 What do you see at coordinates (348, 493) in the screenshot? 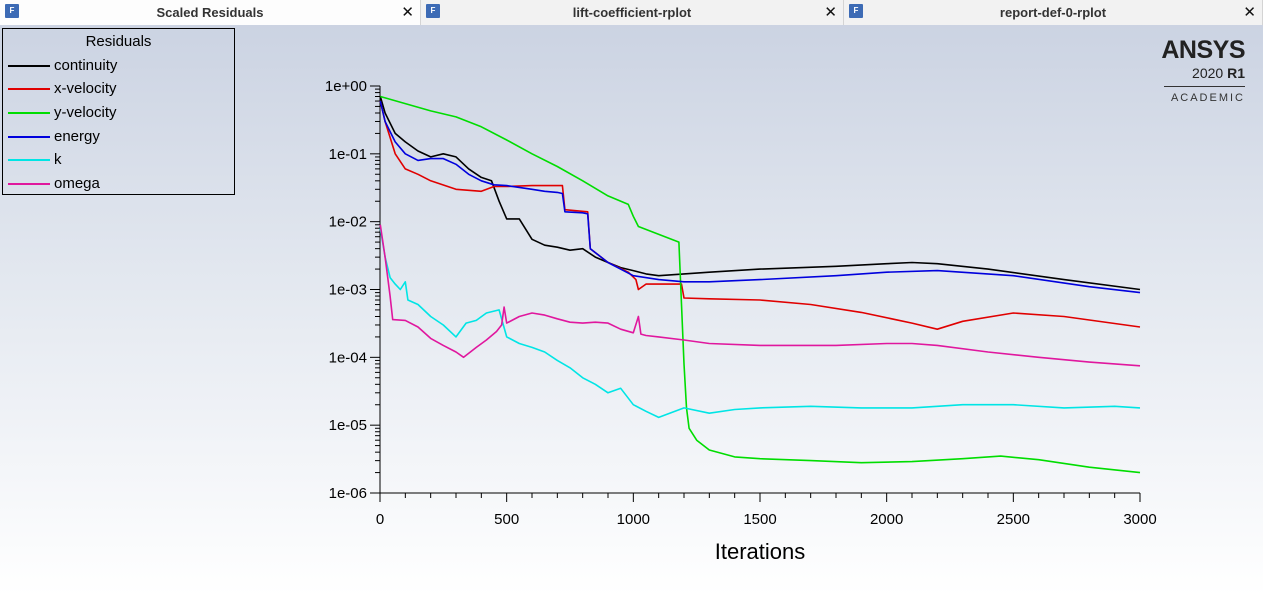
I see `y-tick-label: 1e-06` at bounding box center [348, 493].